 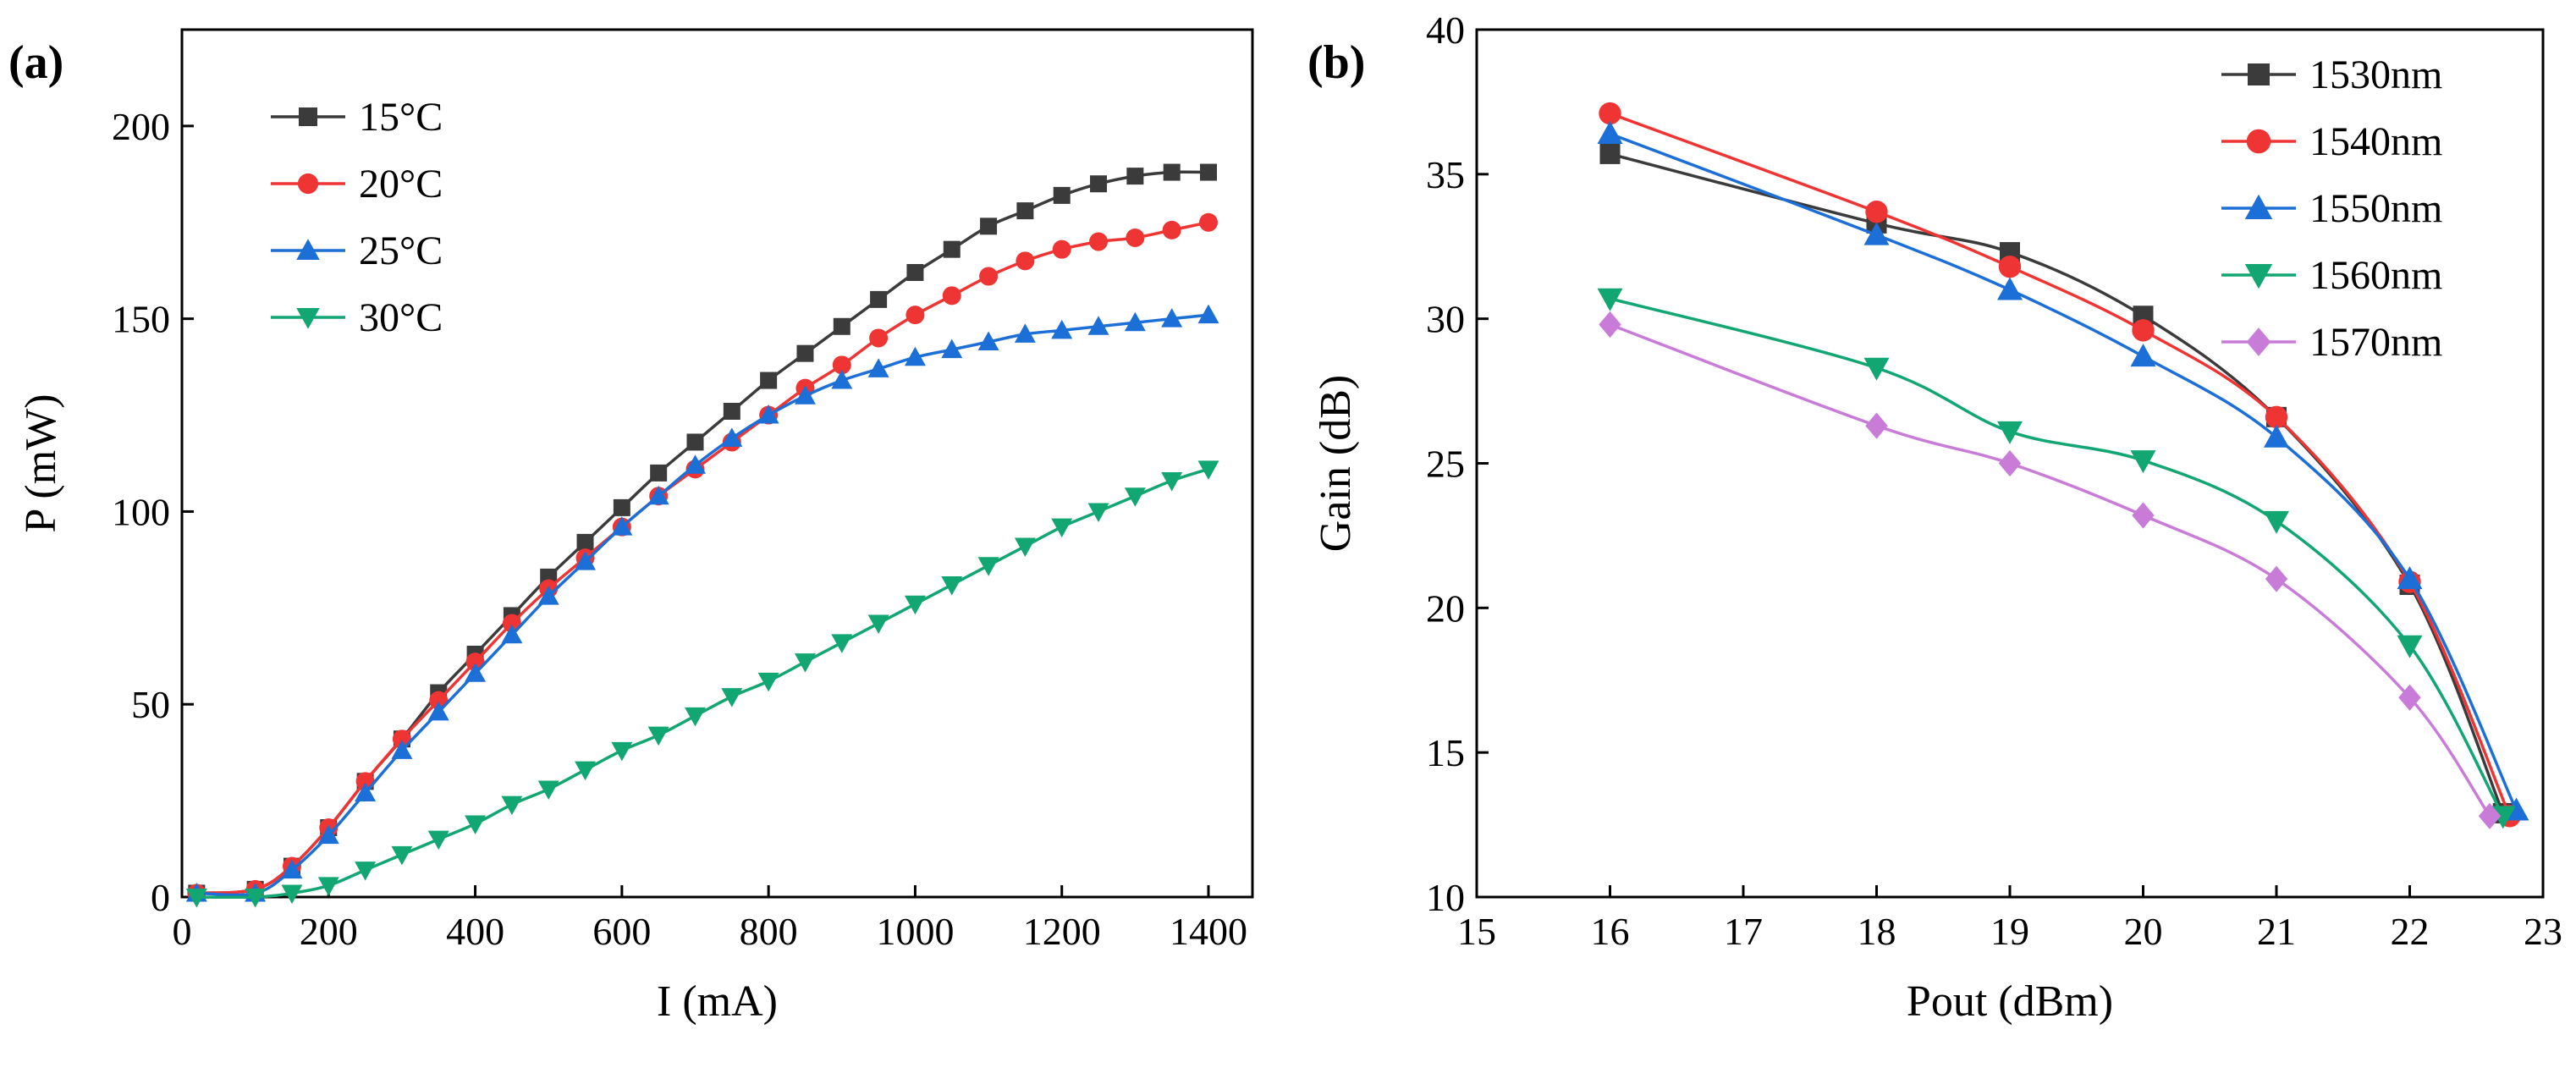 I want to click on legend-item: 1540nm, so click(x=2331, y=141).